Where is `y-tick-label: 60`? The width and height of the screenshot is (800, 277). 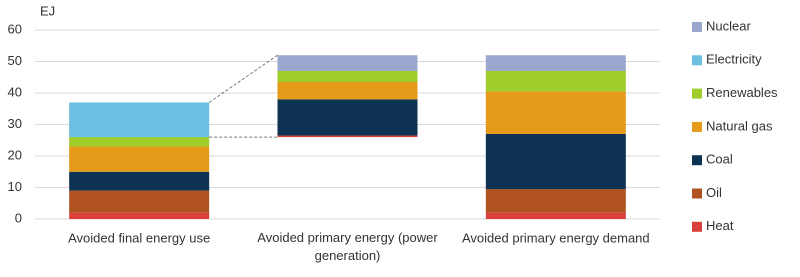 y-tick-label: 60 is located at coordinates (15, 28).